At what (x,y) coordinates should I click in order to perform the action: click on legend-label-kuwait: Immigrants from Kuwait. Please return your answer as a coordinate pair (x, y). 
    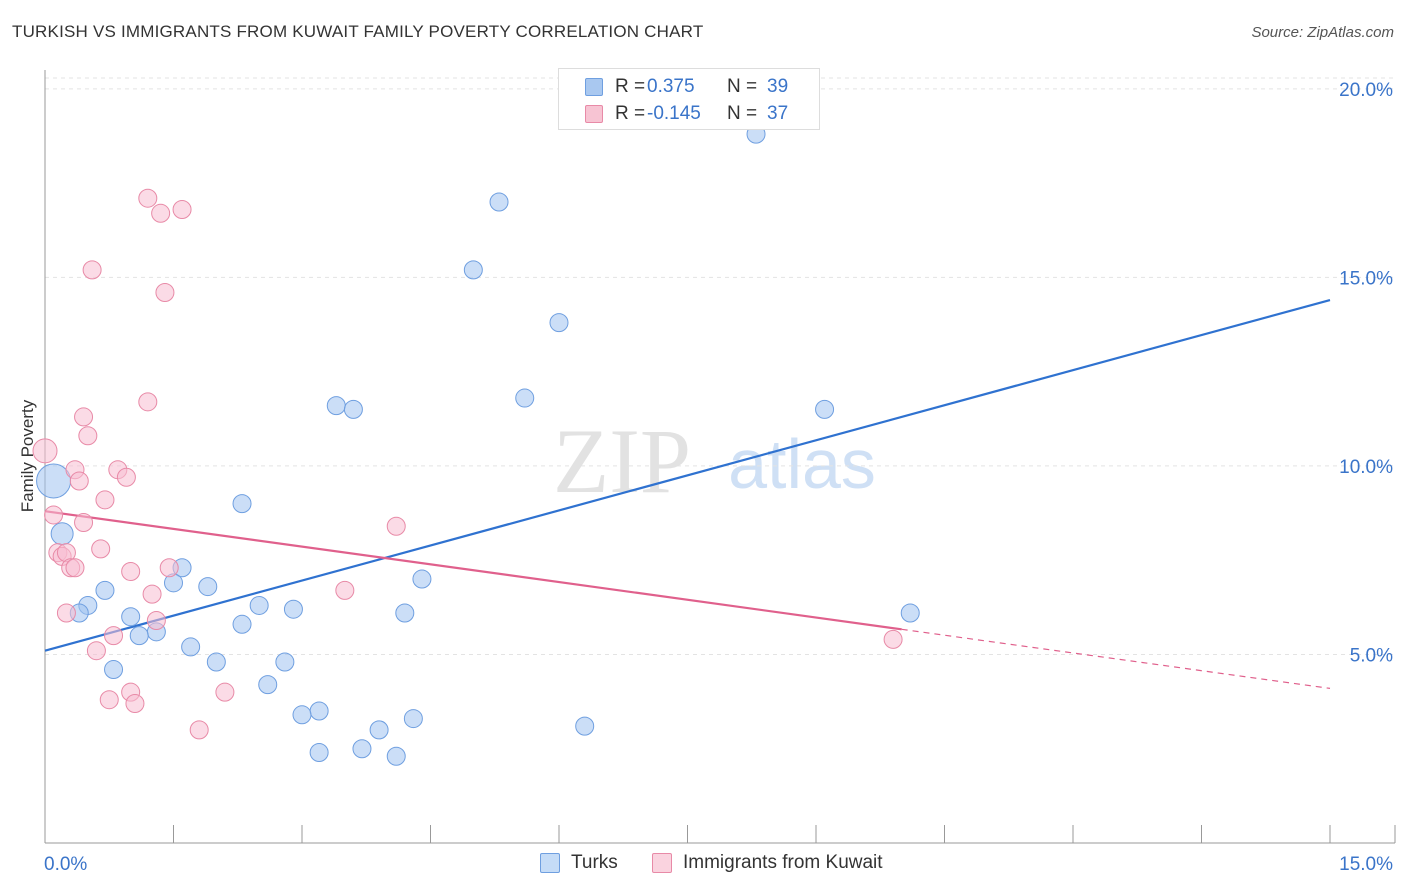
    Looking at the image, I should click on (783, 862).